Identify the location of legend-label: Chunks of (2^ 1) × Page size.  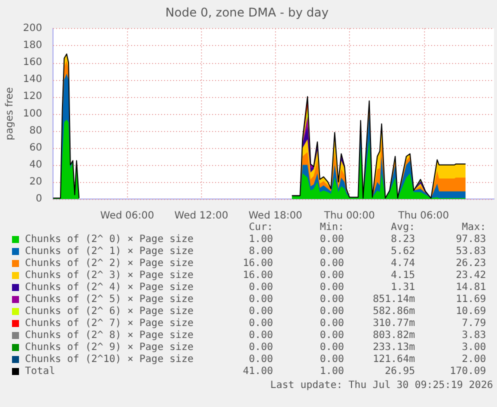
(109, 252).